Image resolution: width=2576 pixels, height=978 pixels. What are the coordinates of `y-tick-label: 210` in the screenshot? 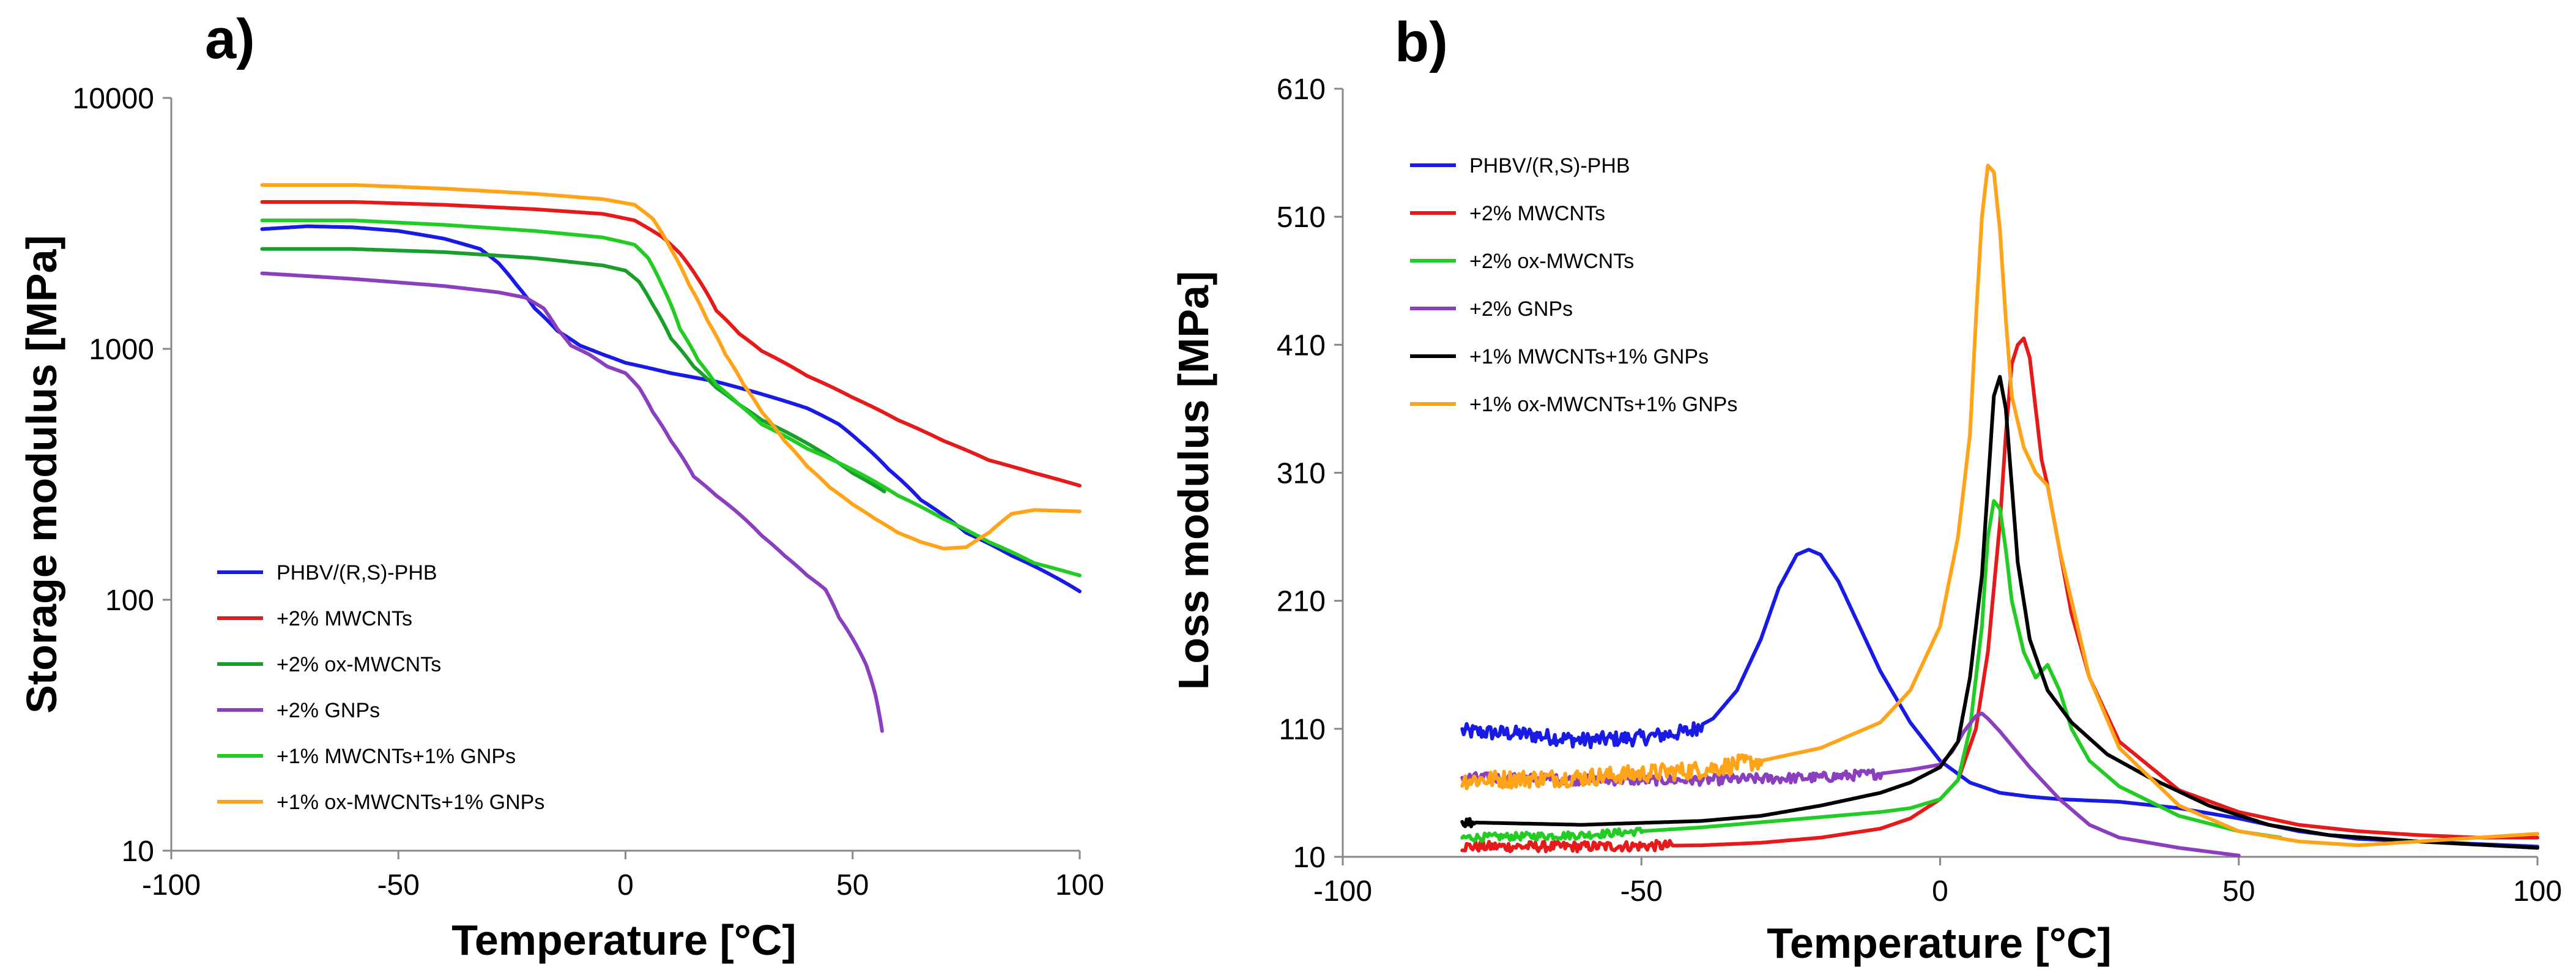 It's located at (1301, 602).